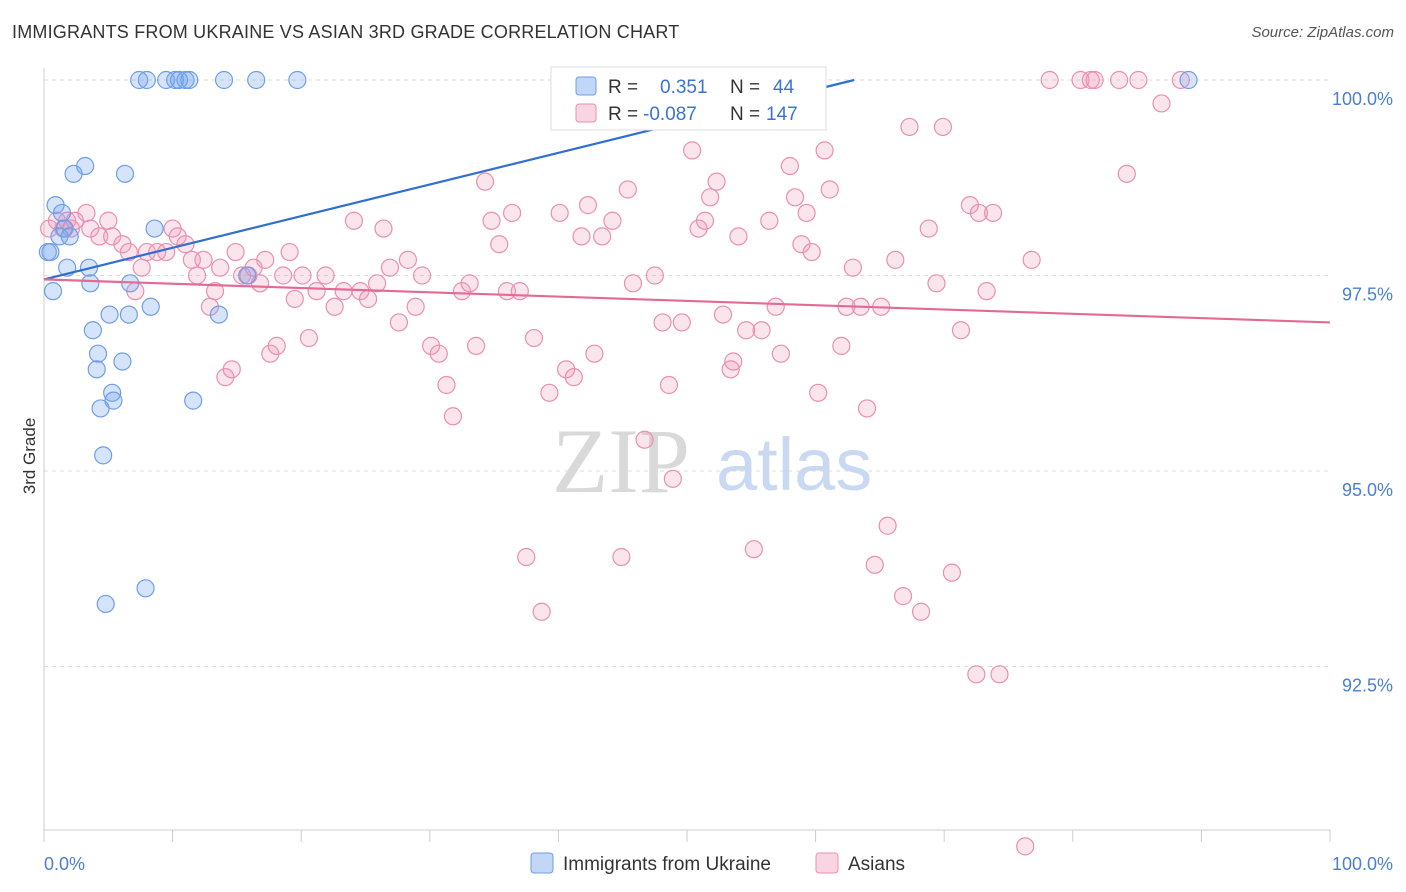  Describe the element at coordinates (1362, 864) in the screenshot. I see `x-tick-label-max: 100.0%` at that location.